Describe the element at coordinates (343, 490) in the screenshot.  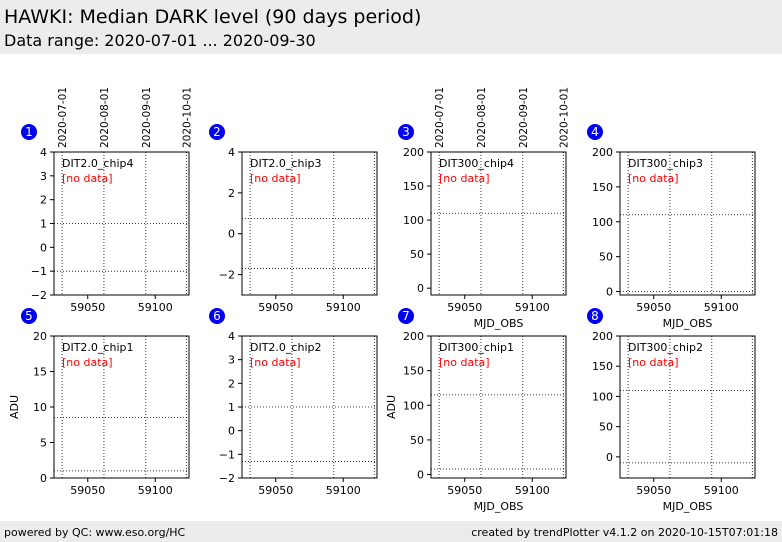
I see `x-tick-label-6: 59100` at that location.